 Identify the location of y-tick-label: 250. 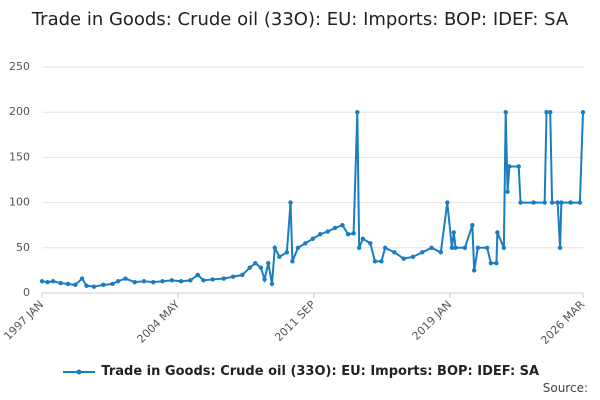
(19, 66).